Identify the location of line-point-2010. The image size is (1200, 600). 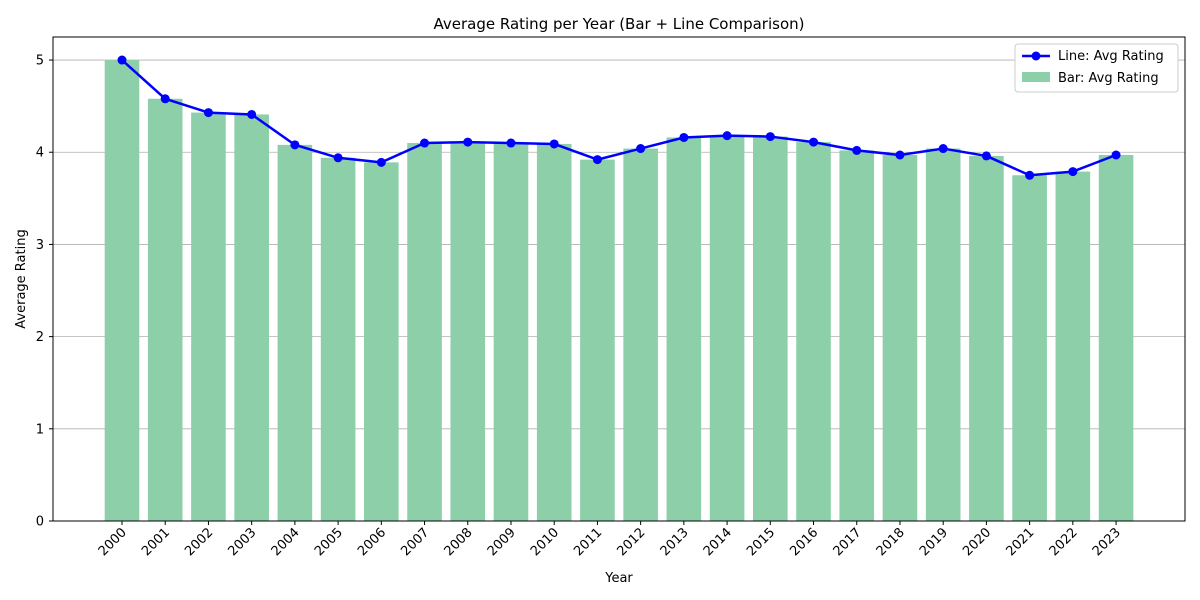
(554, 144).